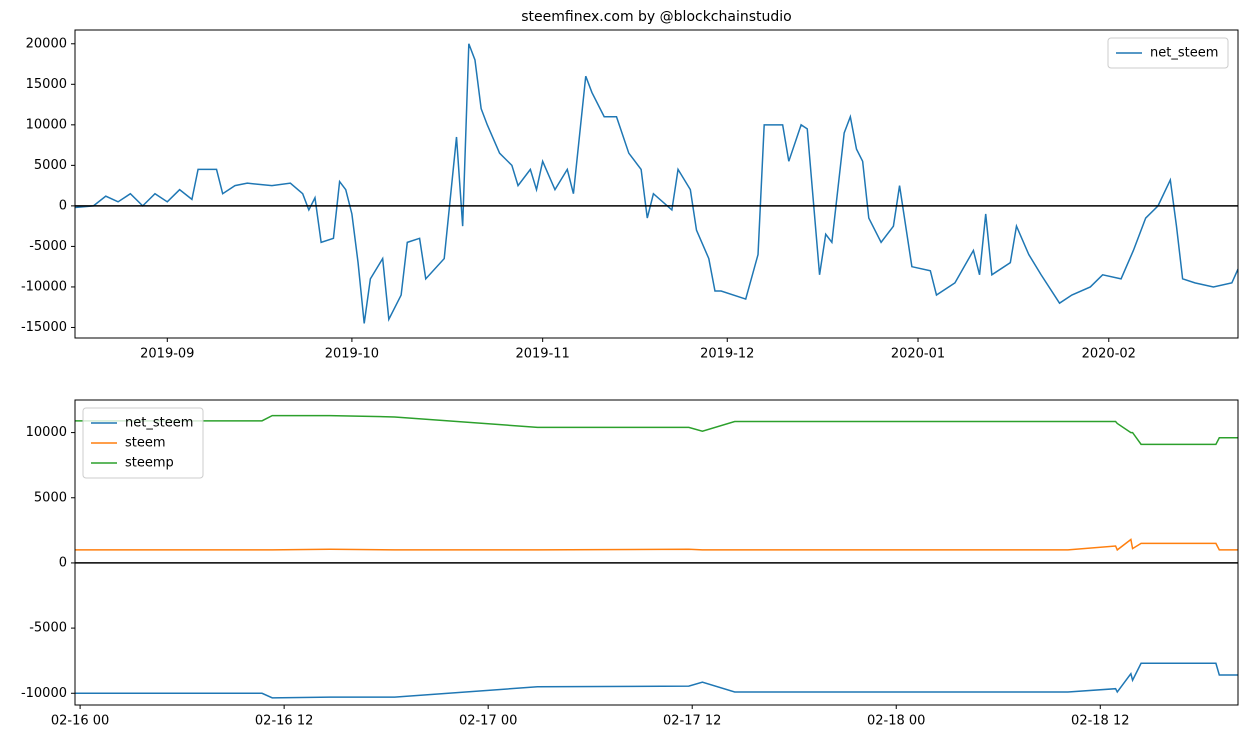 The image size is (1247, 744). What do you see at coordinates (145, 443) in the screenshot?
I see `legend-label: steem` at bounding box center [145, 443].